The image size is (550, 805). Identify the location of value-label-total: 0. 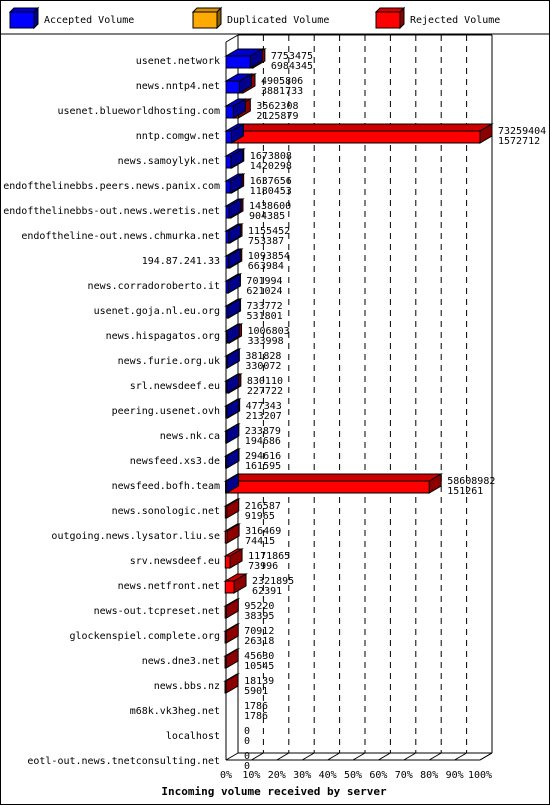
(247, 756).